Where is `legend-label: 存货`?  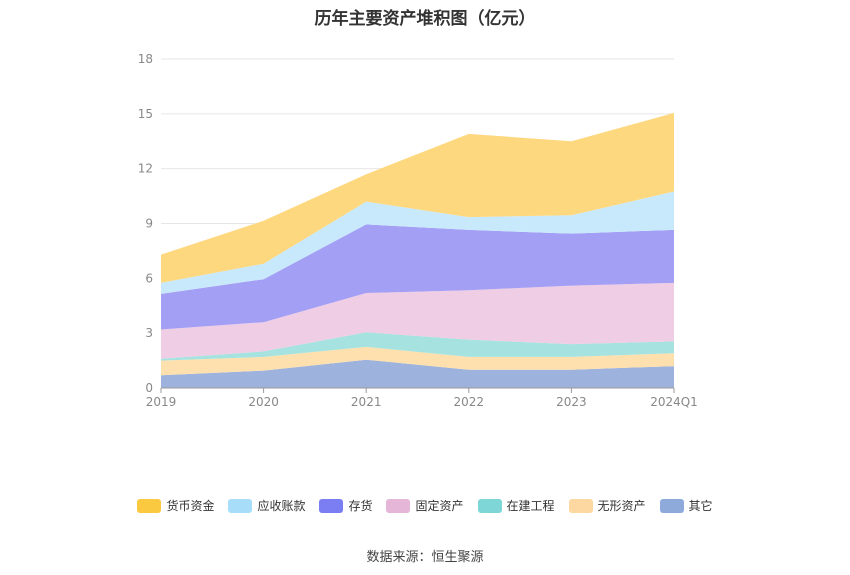
legend-label: 存货 is located at coordinates (360, 506).